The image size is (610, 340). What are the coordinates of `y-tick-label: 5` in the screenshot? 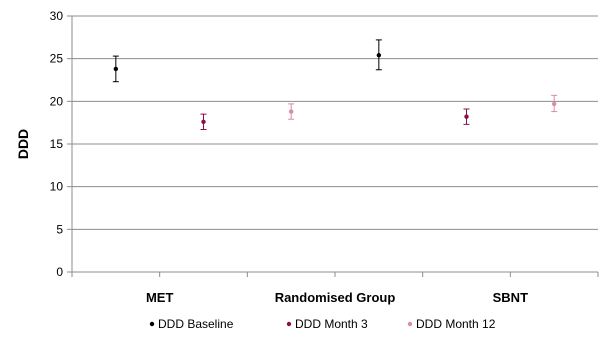 It's located at (59, 229).